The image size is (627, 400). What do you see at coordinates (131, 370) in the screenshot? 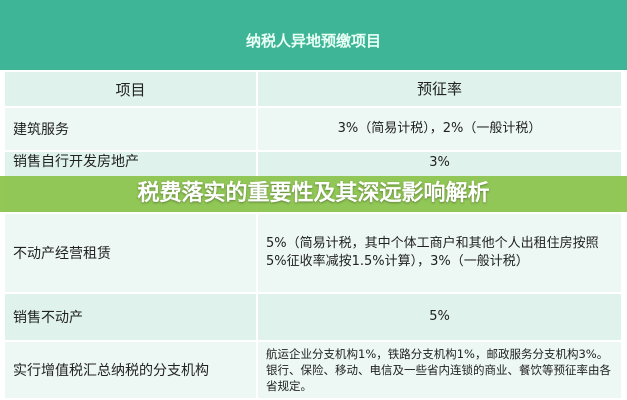
I see `row-item: 实行增值税汇总纳税的分支机构` at bounding box center [131, 370].